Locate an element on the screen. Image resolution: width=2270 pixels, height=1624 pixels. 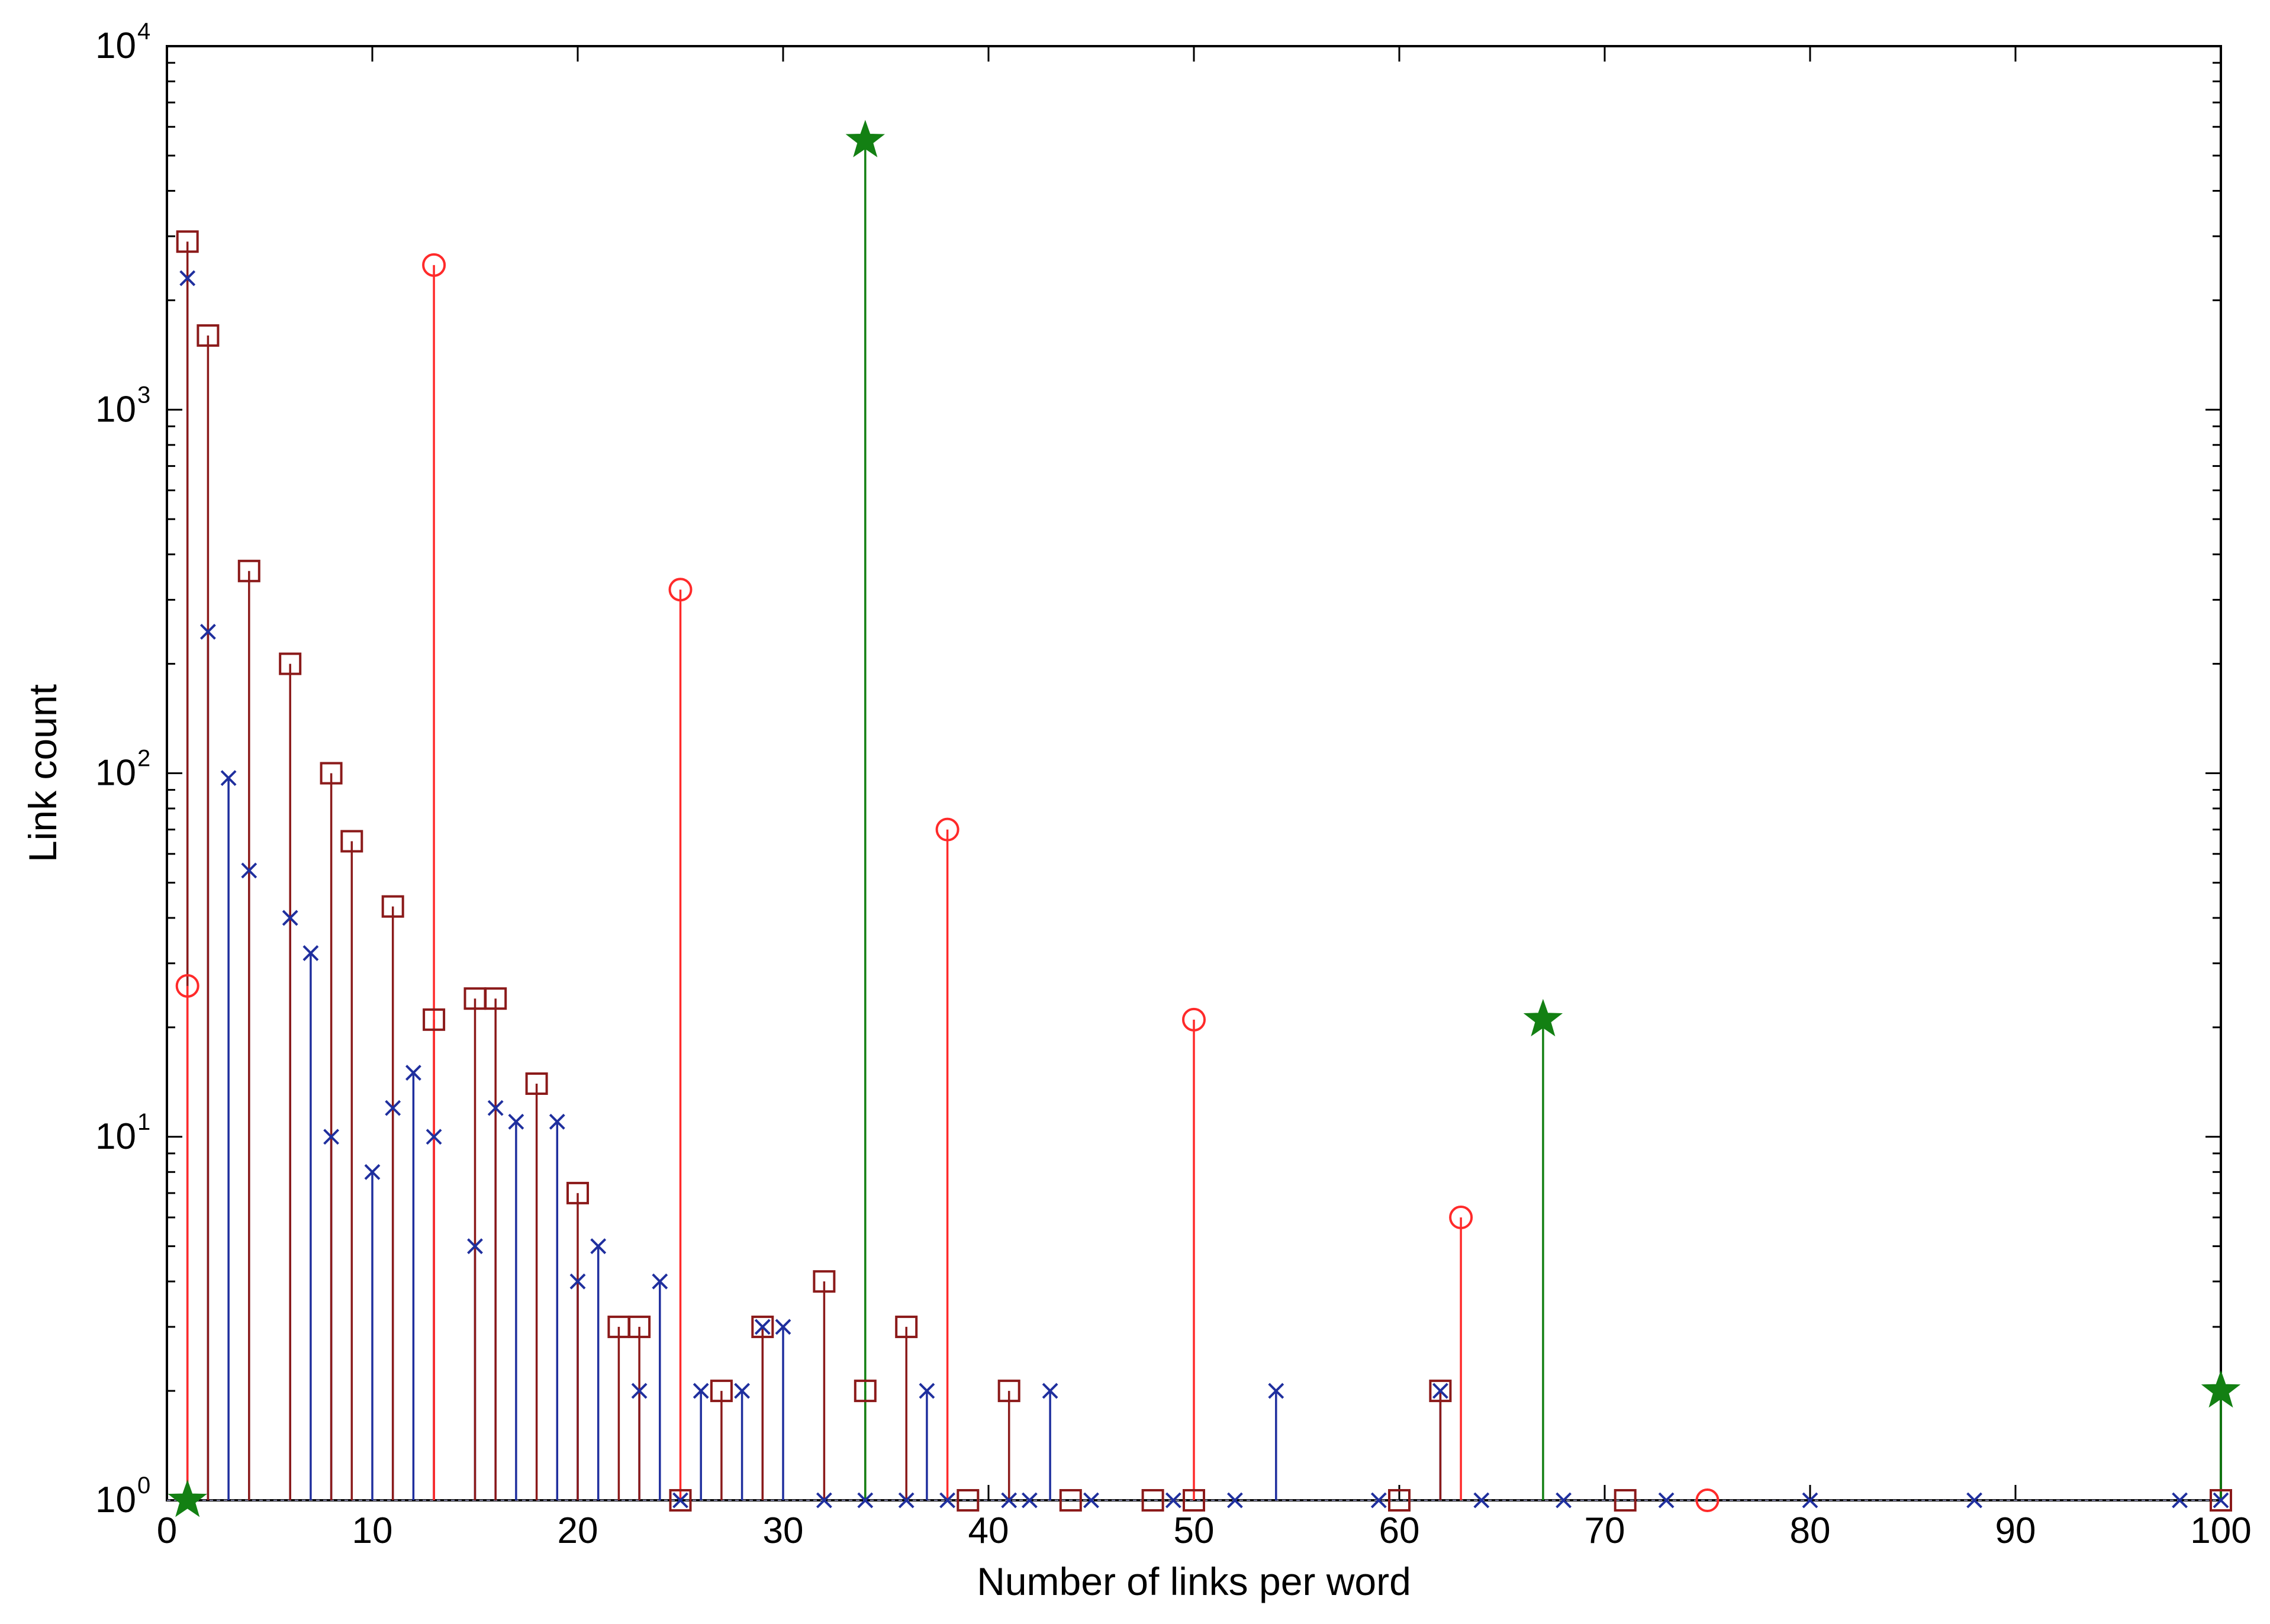
x-tick-label: 50 is located at coordinates (1194, 1530).